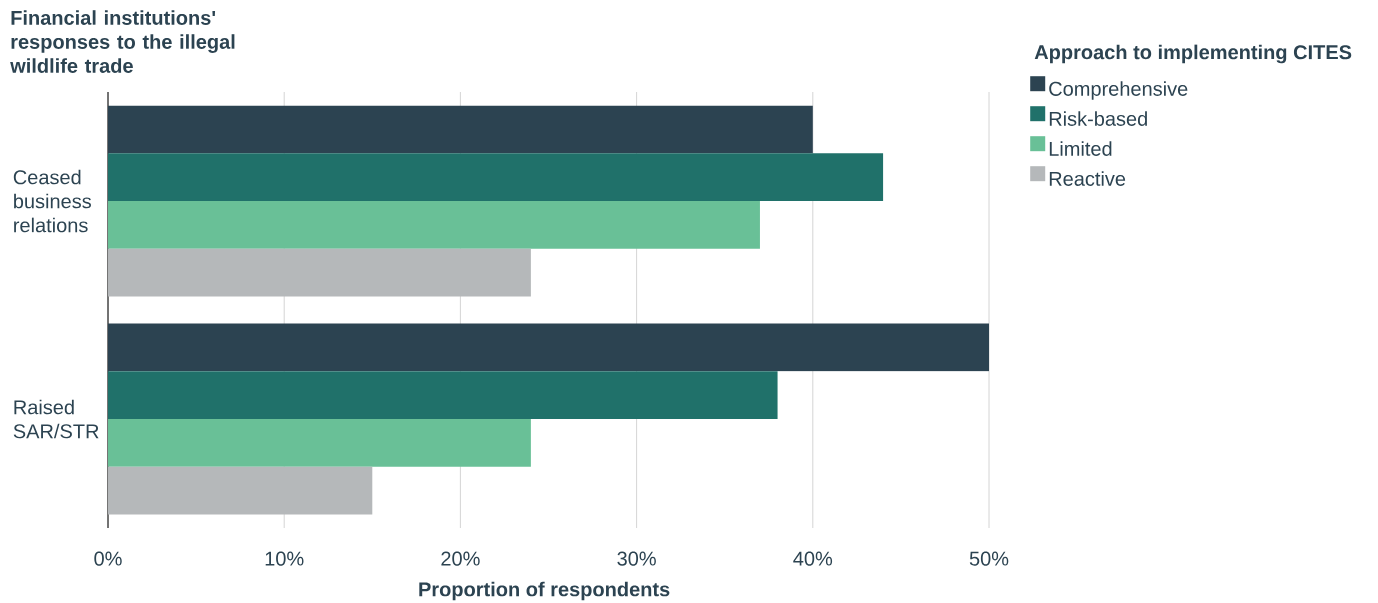  I want to click on x-axis-title: Proportion of respondents, so click(544, 591).